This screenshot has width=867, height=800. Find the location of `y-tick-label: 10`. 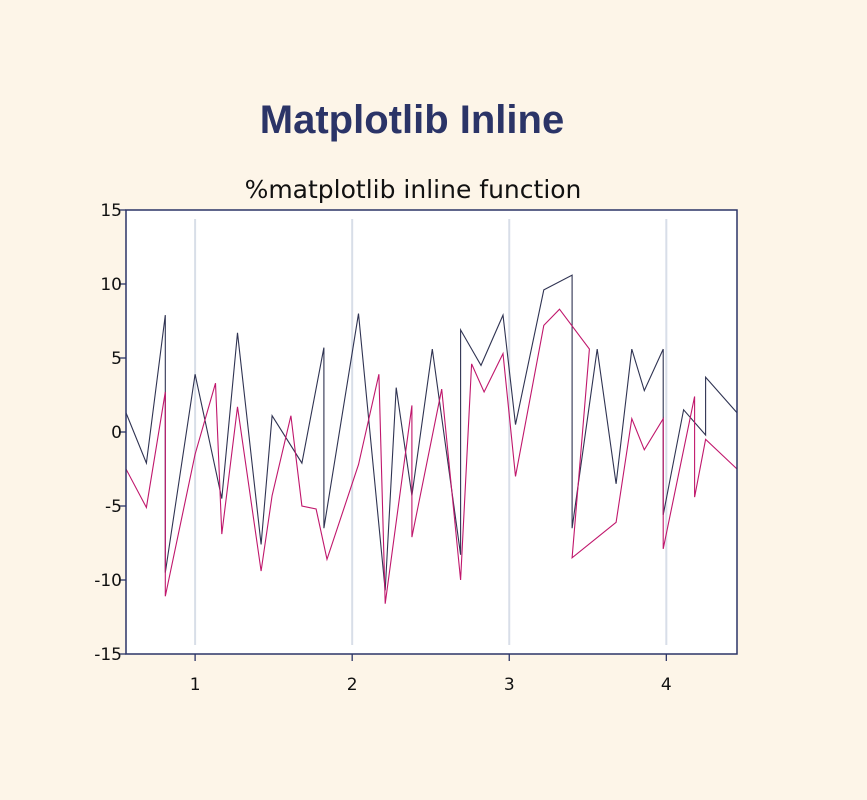

y-tick-label: 10 is located at coordinates (111, 285).